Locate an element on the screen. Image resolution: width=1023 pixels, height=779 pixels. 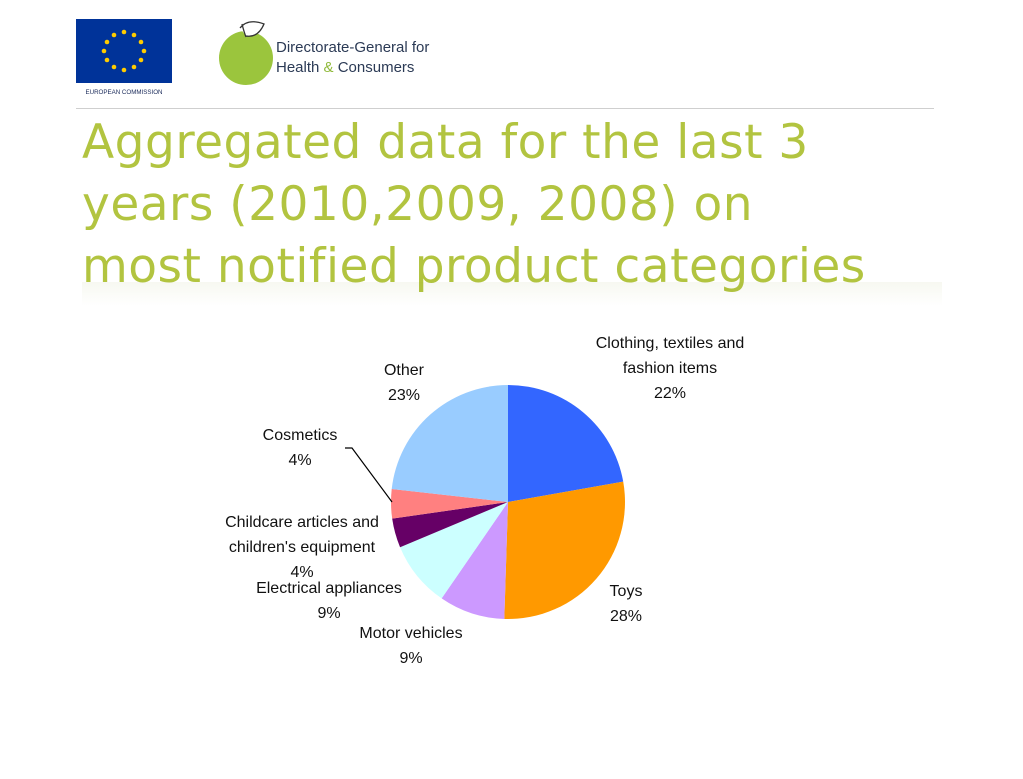
slice-name-label: Clothing, textiles and is located at coordinates (670, 343).